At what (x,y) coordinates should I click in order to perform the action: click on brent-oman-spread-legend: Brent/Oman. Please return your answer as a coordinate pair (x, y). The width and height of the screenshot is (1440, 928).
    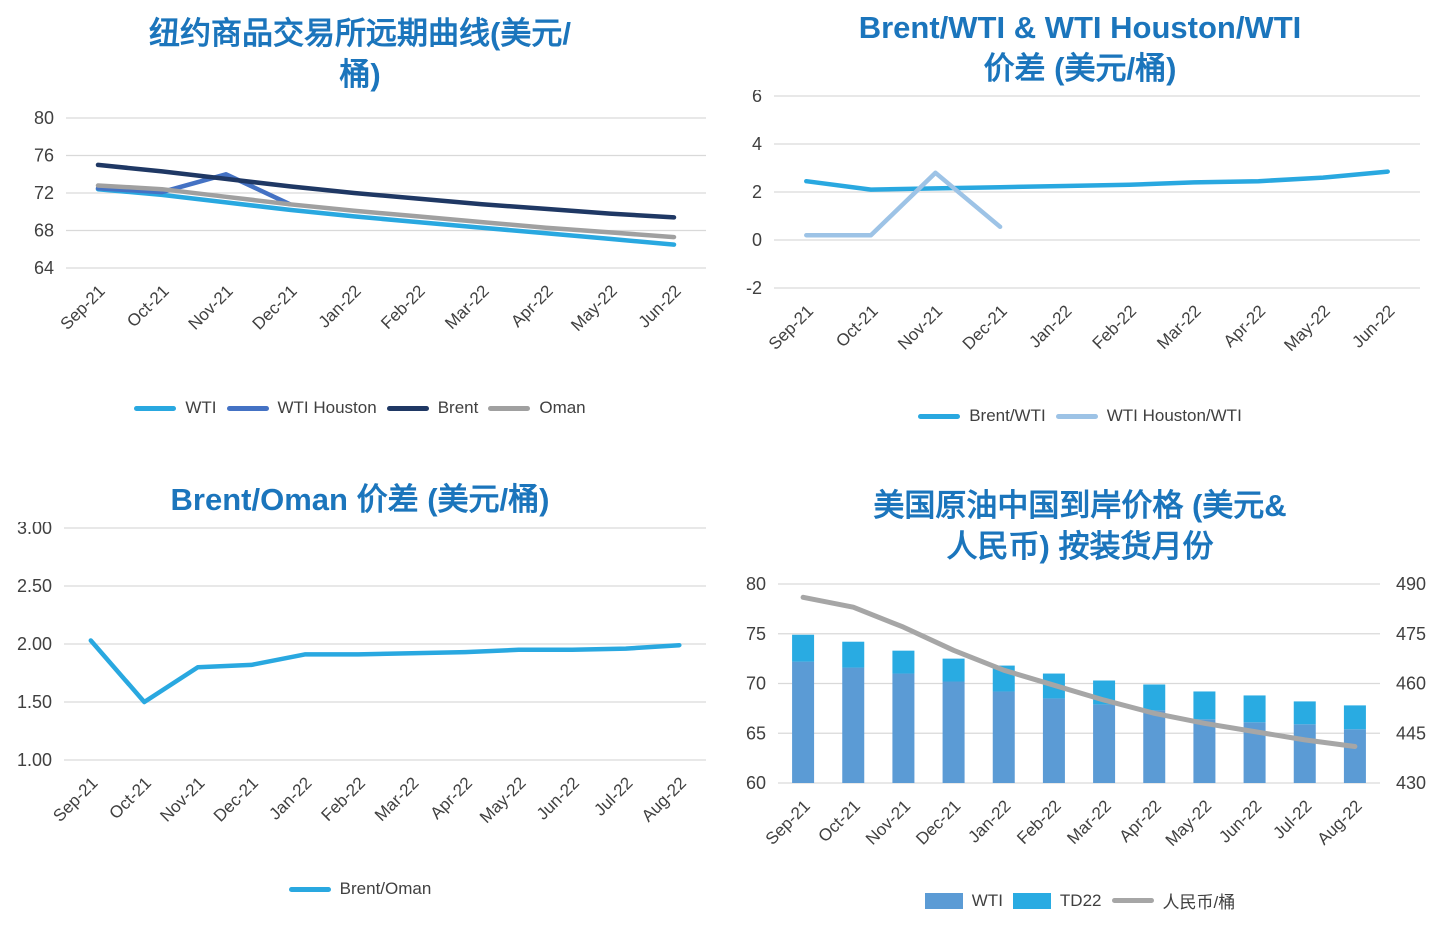
    Looking at the image, I should click on (360, 889).